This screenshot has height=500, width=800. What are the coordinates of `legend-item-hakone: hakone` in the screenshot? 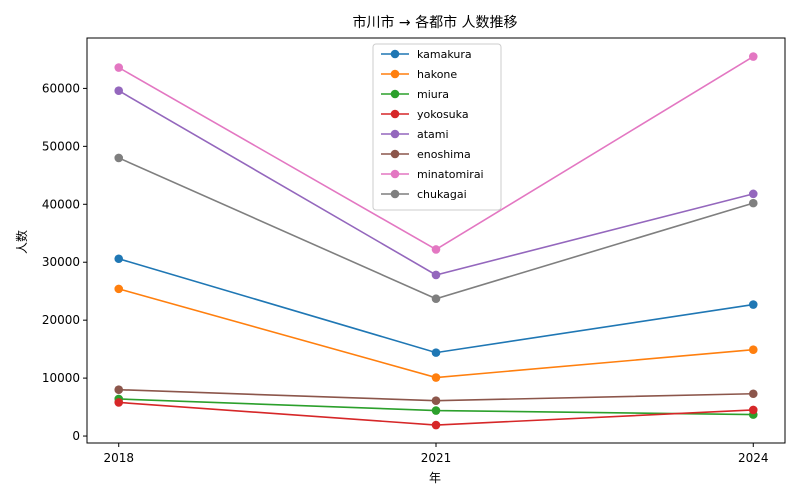 It's located at (419, 74).